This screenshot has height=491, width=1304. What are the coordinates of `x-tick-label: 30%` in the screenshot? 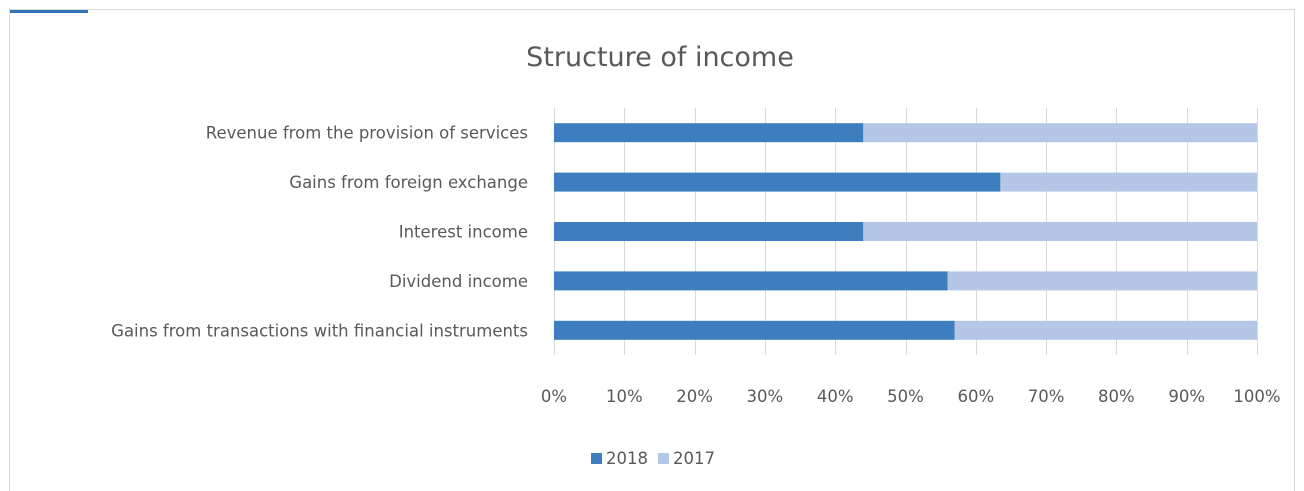 It's located at (765, 396).